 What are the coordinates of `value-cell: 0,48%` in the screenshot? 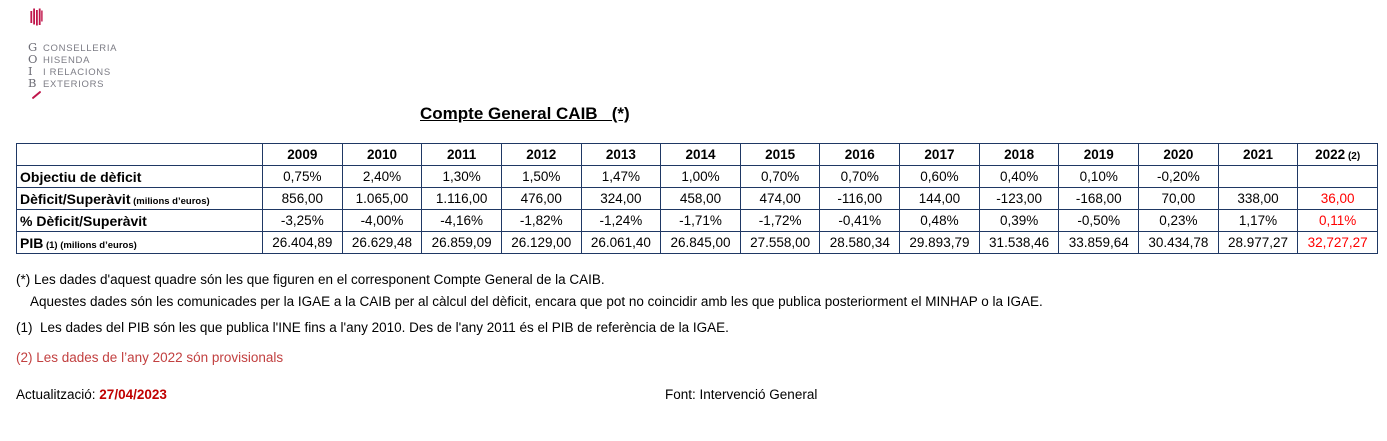 It's located at (939, 220).